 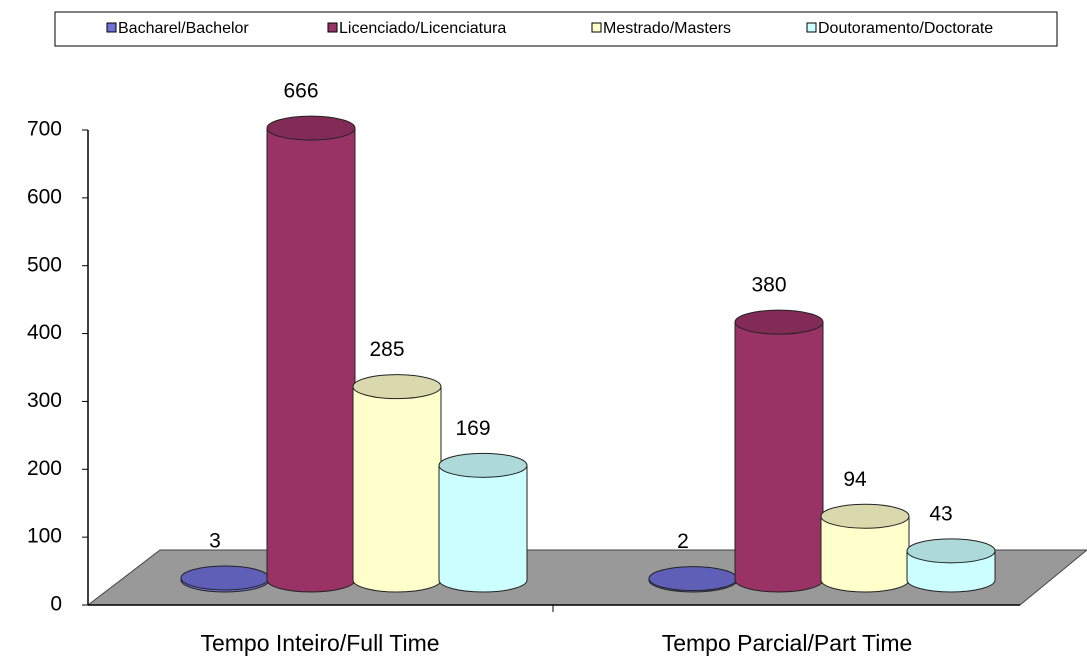 I want to click on data-label: 94, so click(x=855, y=479).